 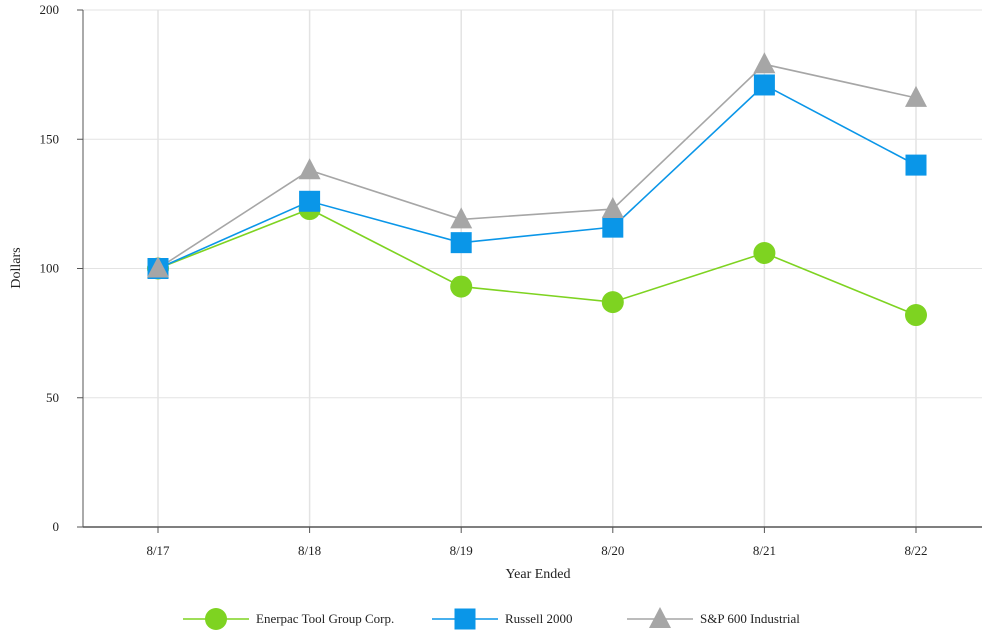 What do you see at coordinates (50, 138) in the screenshot?
I see `y-tick-label: 150` at bounding box center [50, 138].